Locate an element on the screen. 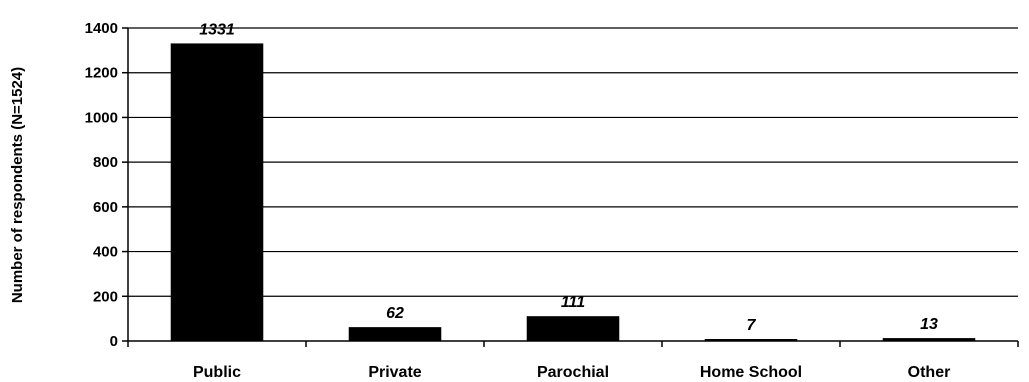  y-tick-label: 200 is located at coordinates (105, 296).